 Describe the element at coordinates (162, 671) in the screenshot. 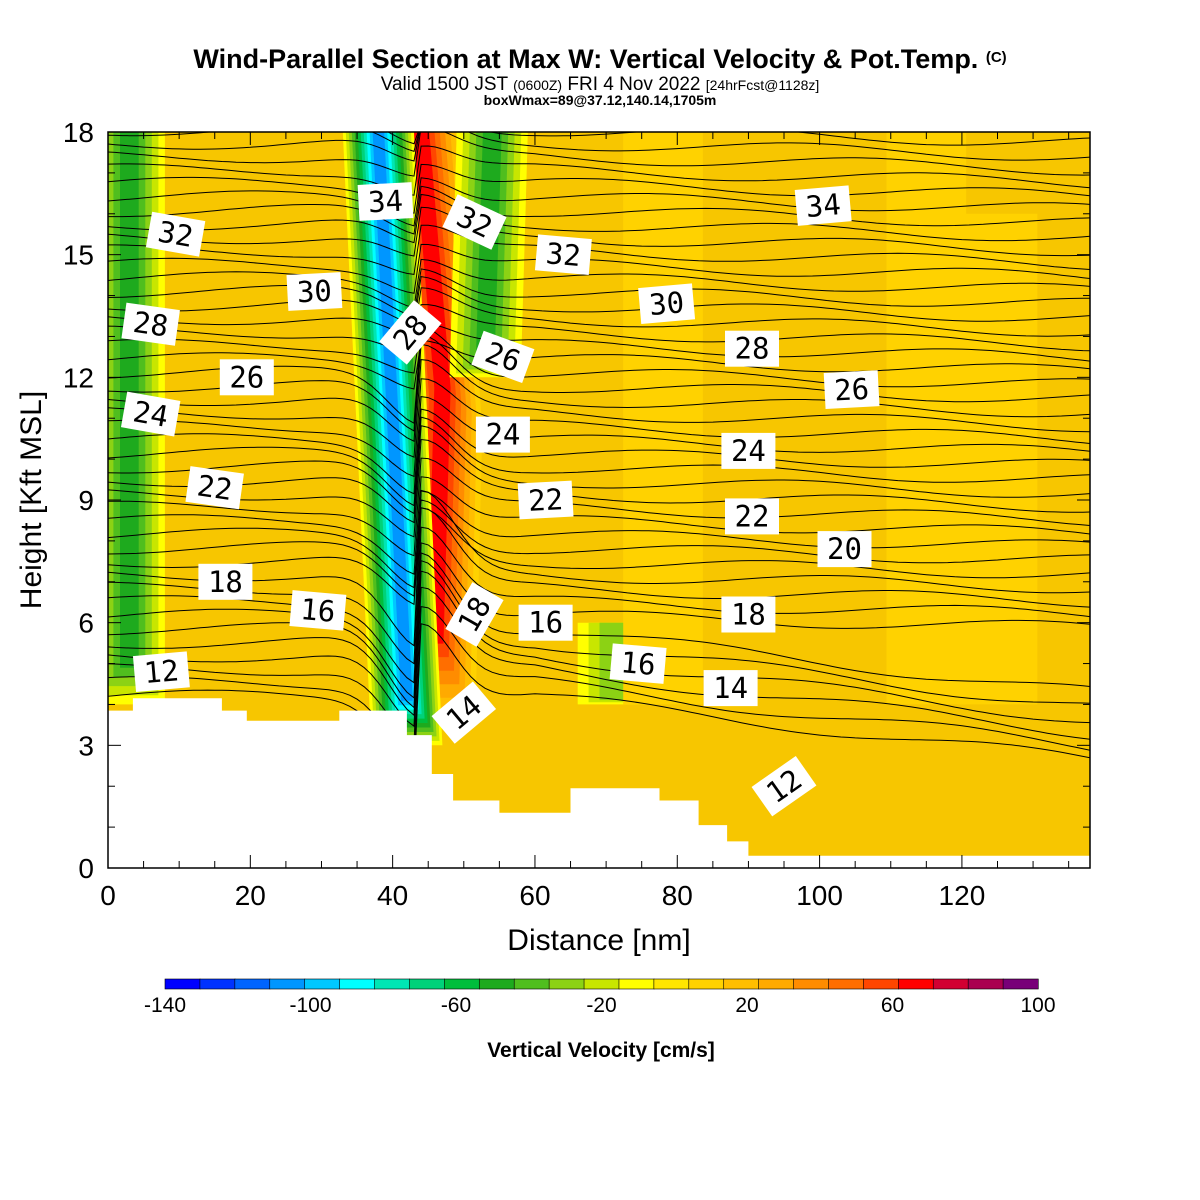

I see `contour-label-text: 12` at that location.